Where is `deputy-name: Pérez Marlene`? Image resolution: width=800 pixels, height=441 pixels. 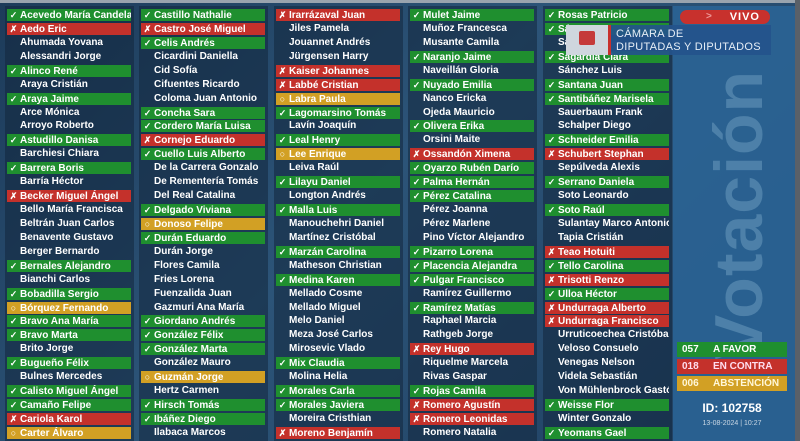
deputy-name: Pérez Marlene is located at coordinates (457, 223).